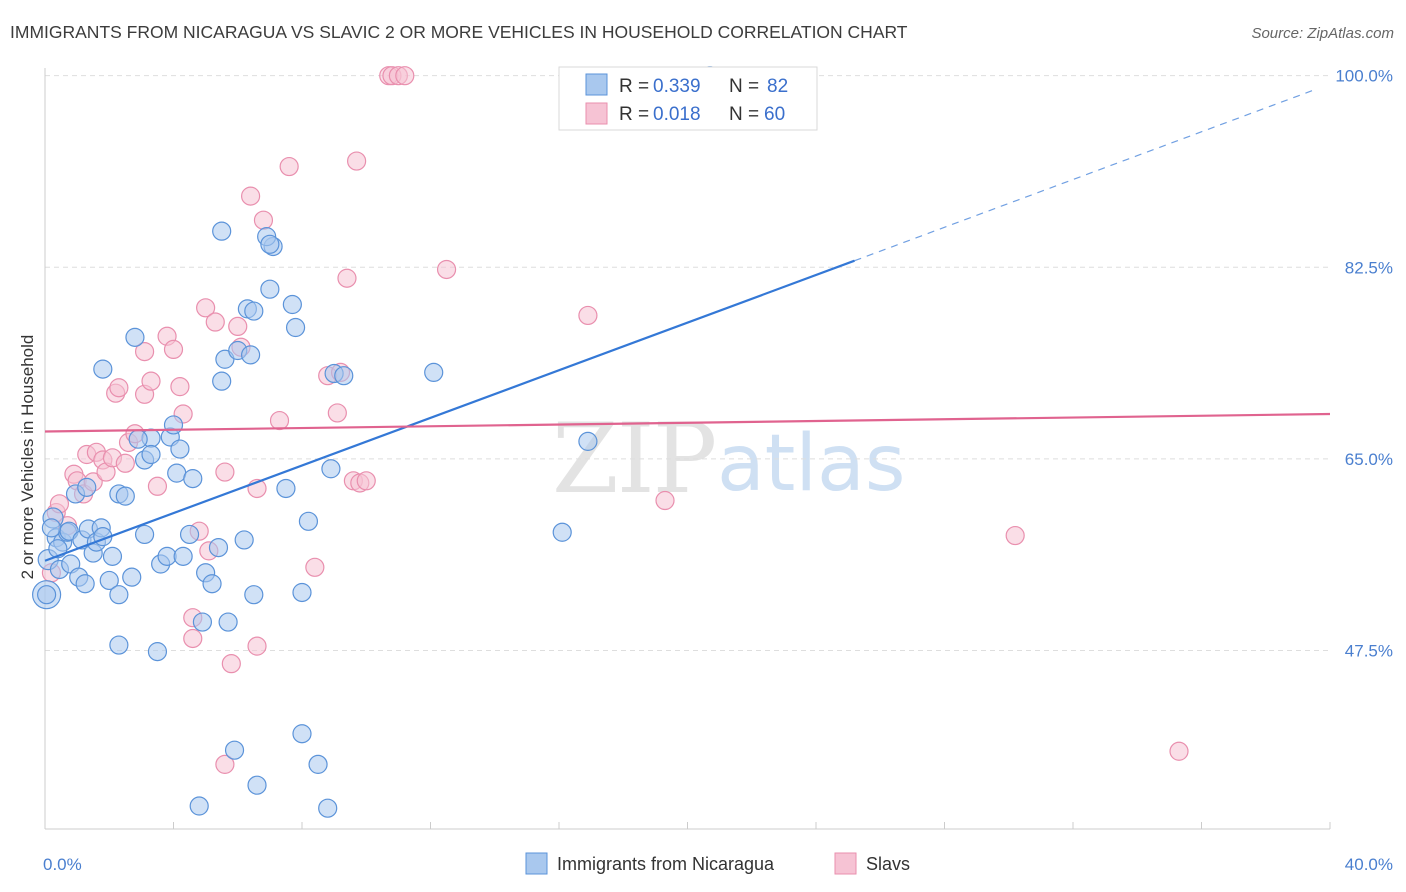 This screenshot has width=1406, height=892. I want to click on bottom-legend-label-nicaragua: Immigrants from Nicaragua, so click(666, 864).